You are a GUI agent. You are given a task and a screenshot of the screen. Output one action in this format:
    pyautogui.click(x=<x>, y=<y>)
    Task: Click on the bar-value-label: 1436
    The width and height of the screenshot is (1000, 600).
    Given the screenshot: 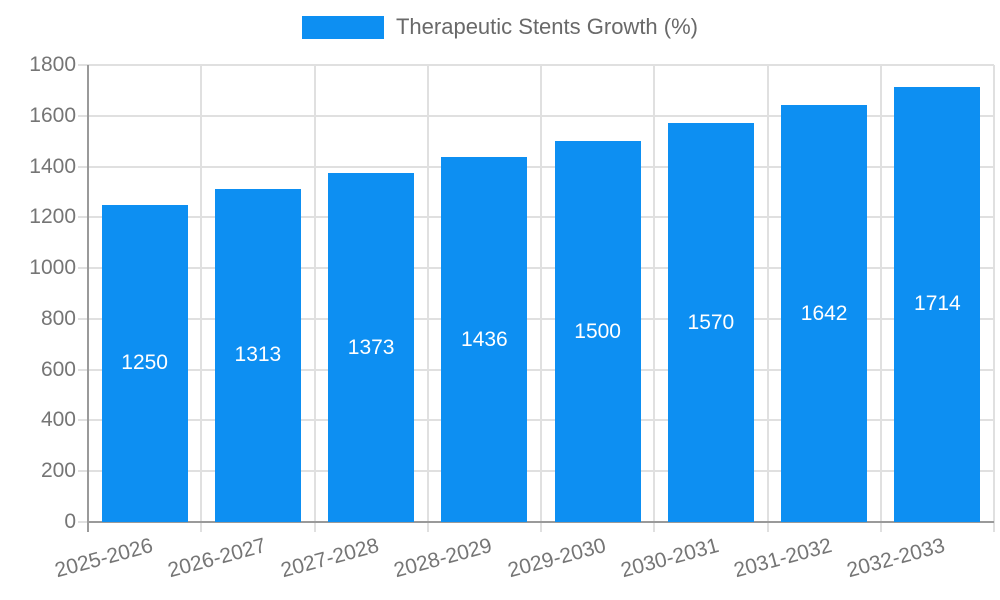 What is the action you would take?
    pyautogui.click(x=484, y=339)
    